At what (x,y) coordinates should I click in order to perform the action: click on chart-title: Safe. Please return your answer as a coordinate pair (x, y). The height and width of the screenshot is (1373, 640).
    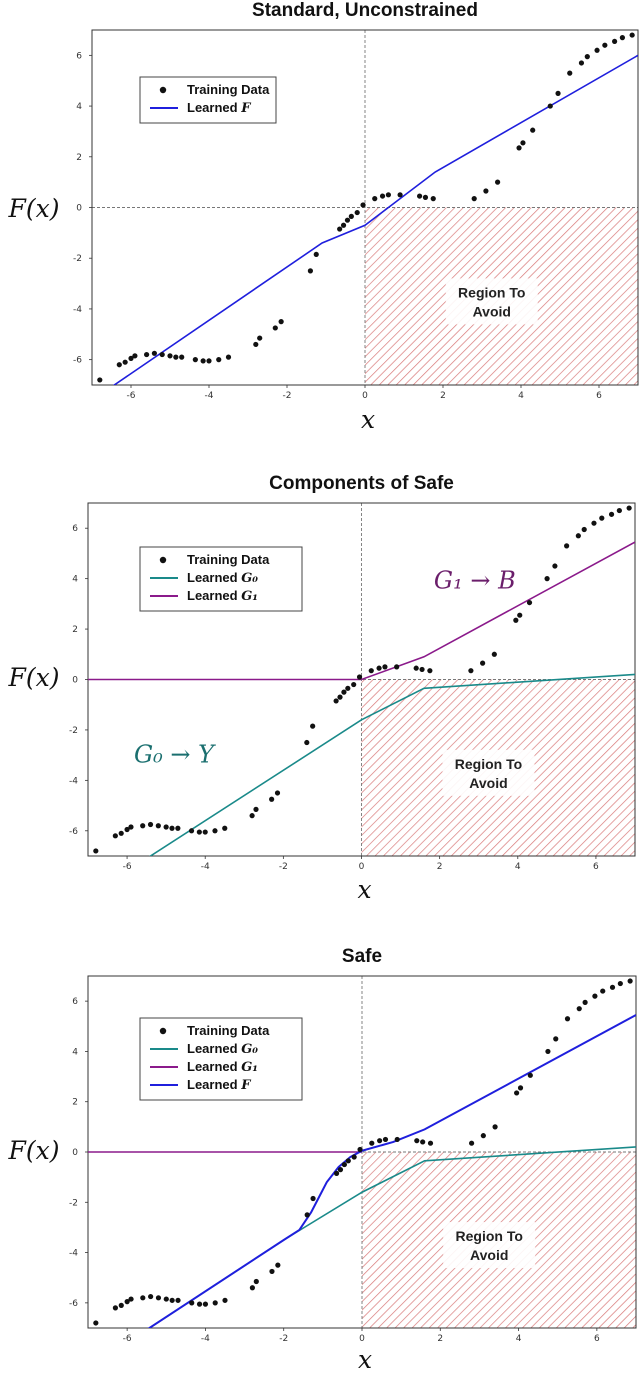
    Looking at the image, I should click on (362, 956).